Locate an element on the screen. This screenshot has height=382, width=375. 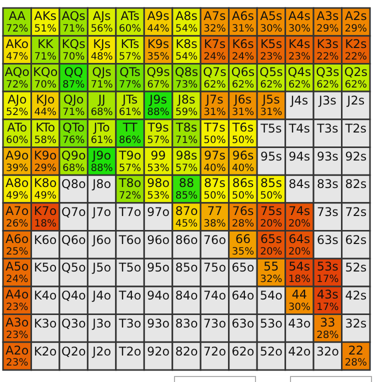
annotation: A5o is located at coordinates (17, 267).